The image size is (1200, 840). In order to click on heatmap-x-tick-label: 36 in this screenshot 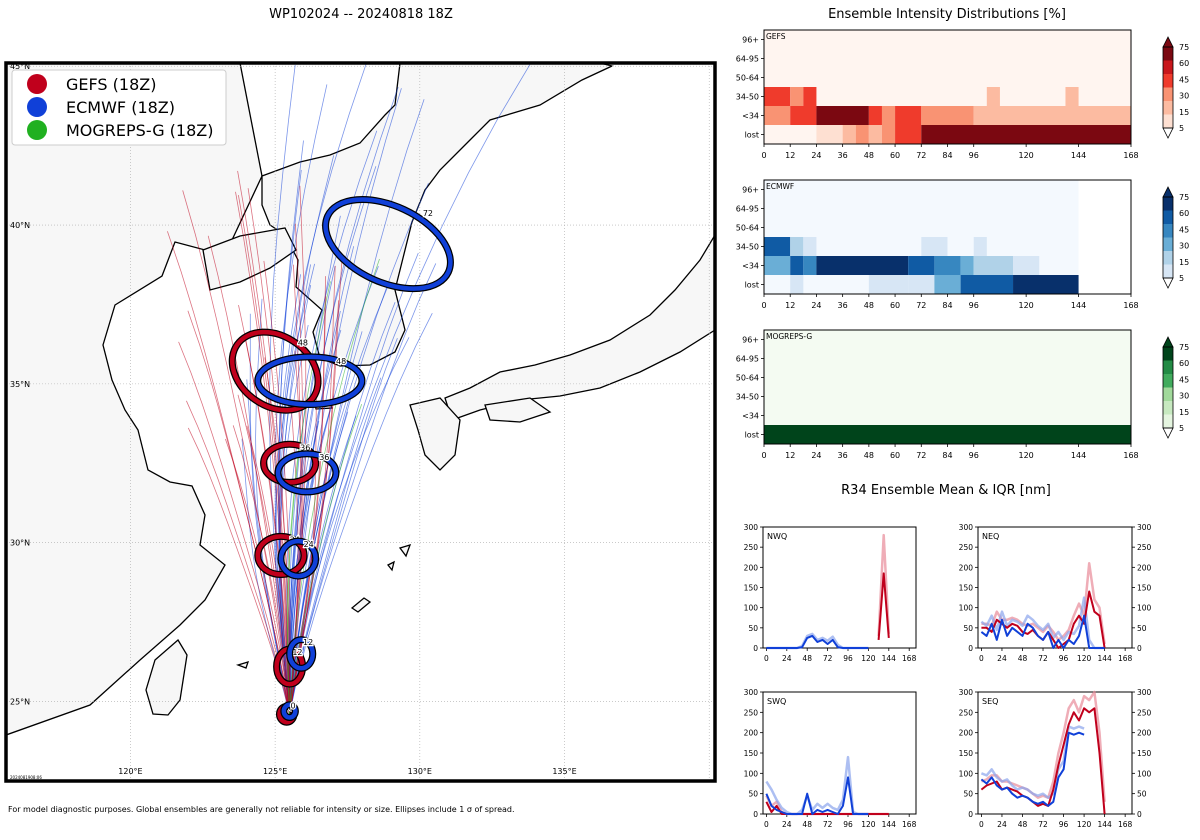, I will do `click(843, 455)`.